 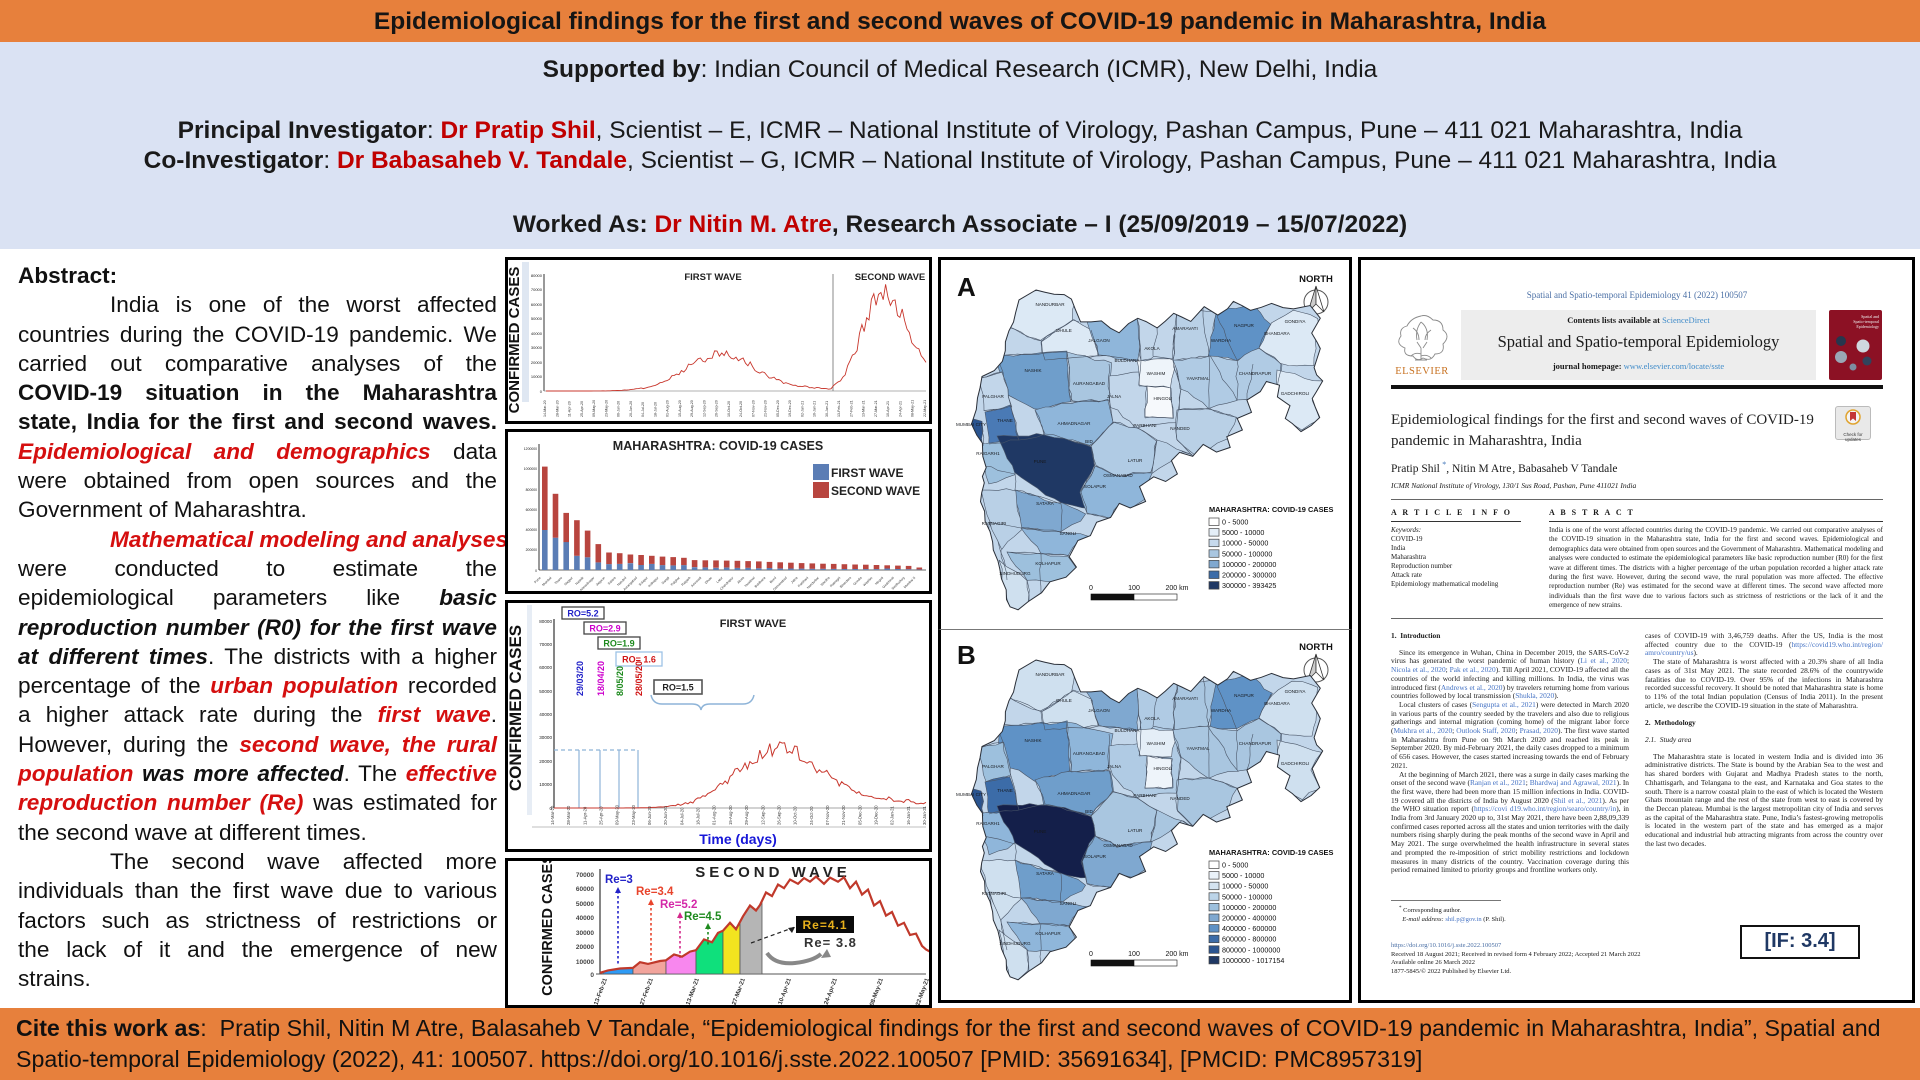 I want to click on svg-text: 04-Jul-20, so click(x=643, y=409).